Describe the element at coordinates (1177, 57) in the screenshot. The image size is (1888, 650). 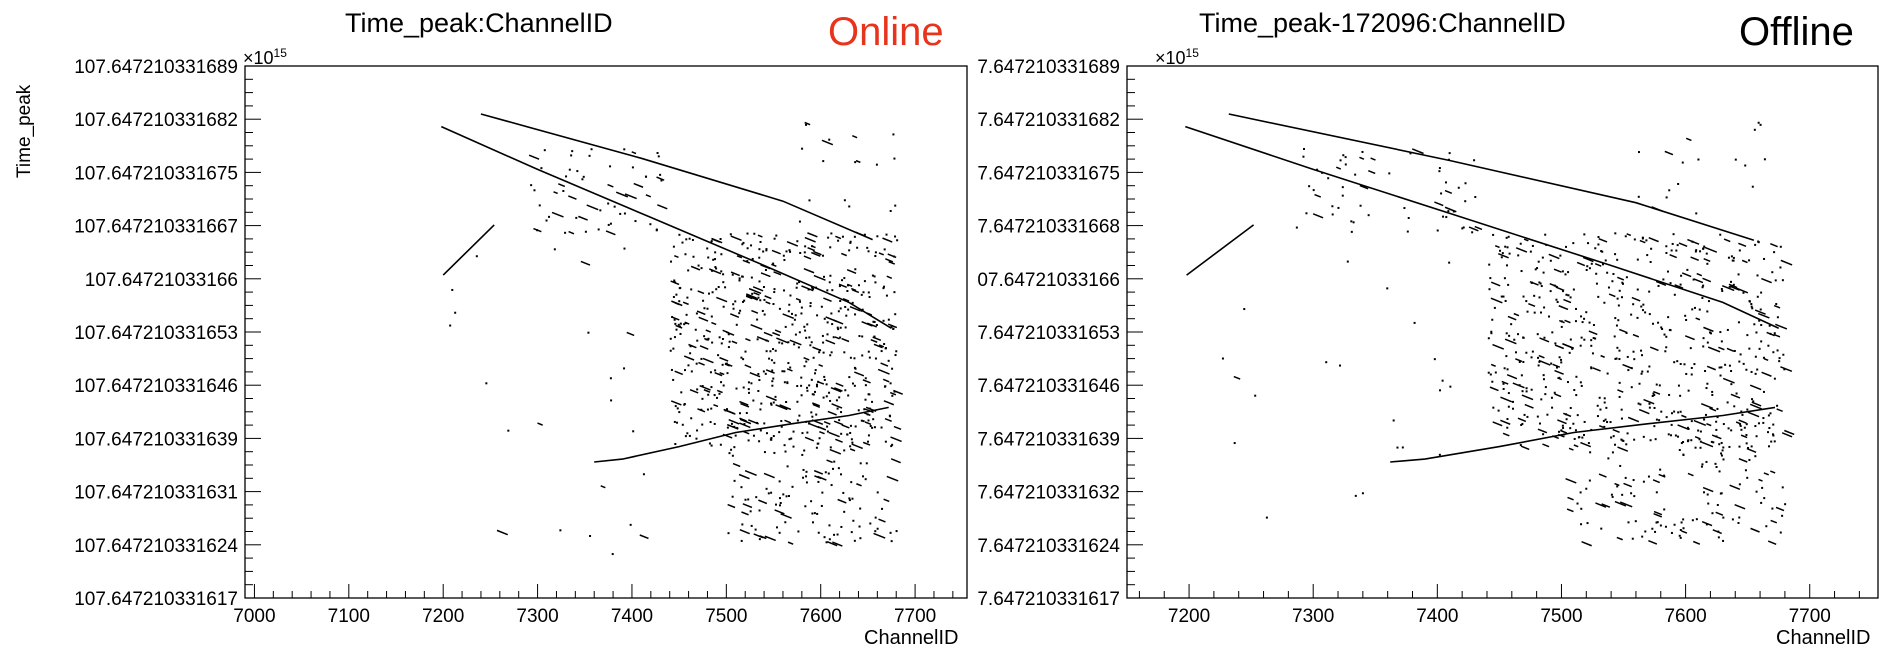
I see `y-exponent-label: ×10¹⁵` at that location.